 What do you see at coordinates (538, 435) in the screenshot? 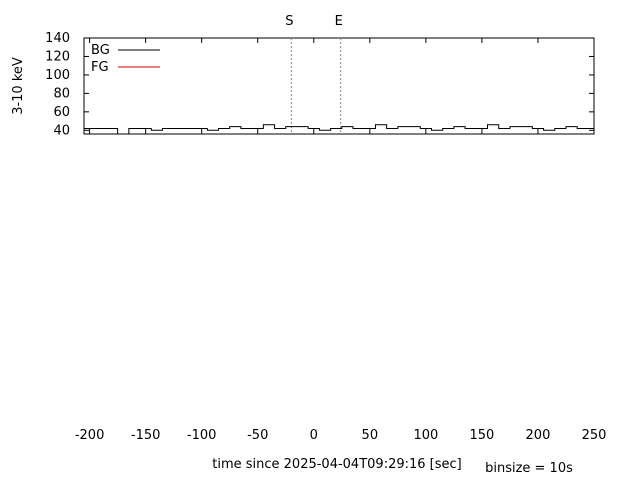
I see `x-tick-label-8: 200` at bounding box center [538, 435].